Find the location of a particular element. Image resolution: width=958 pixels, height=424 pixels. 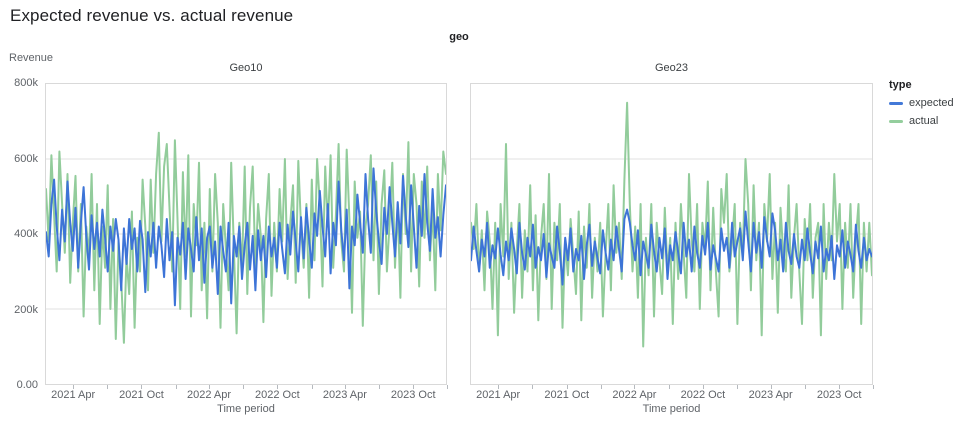

legend-item-actual: actual is located at coordinates (921, 121).